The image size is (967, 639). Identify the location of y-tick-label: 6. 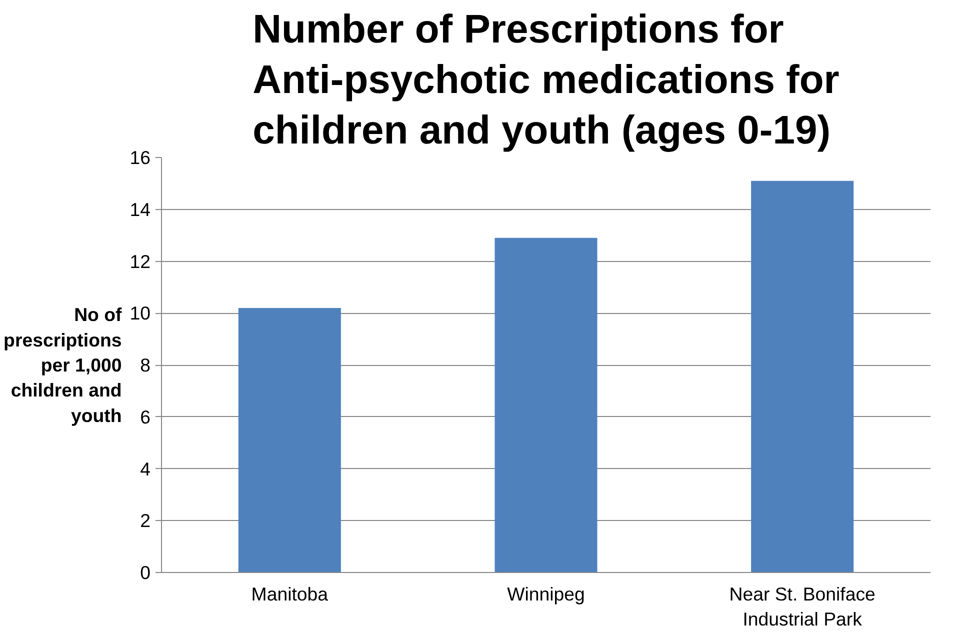
(145, 417).